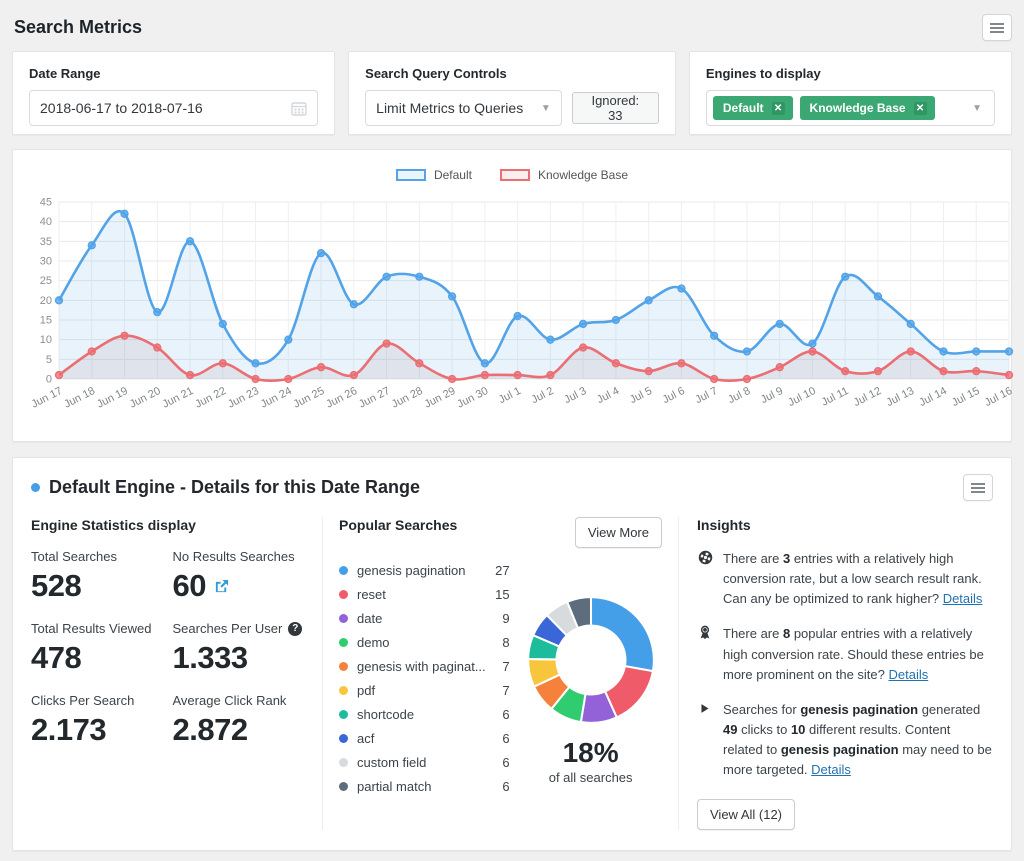 The image size is (1024, 861). What do you see at coordinates (166, 108) in the screenshot?
I see `date-range-input` at bounding box center [166, 108].